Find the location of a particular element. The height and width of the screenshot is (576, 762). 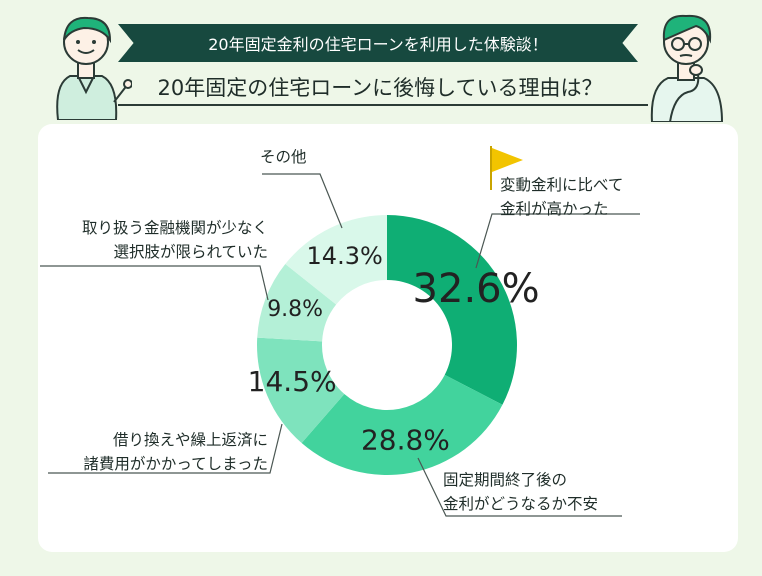

value-label-2: 28.8% is located at coordinates (405, 440).